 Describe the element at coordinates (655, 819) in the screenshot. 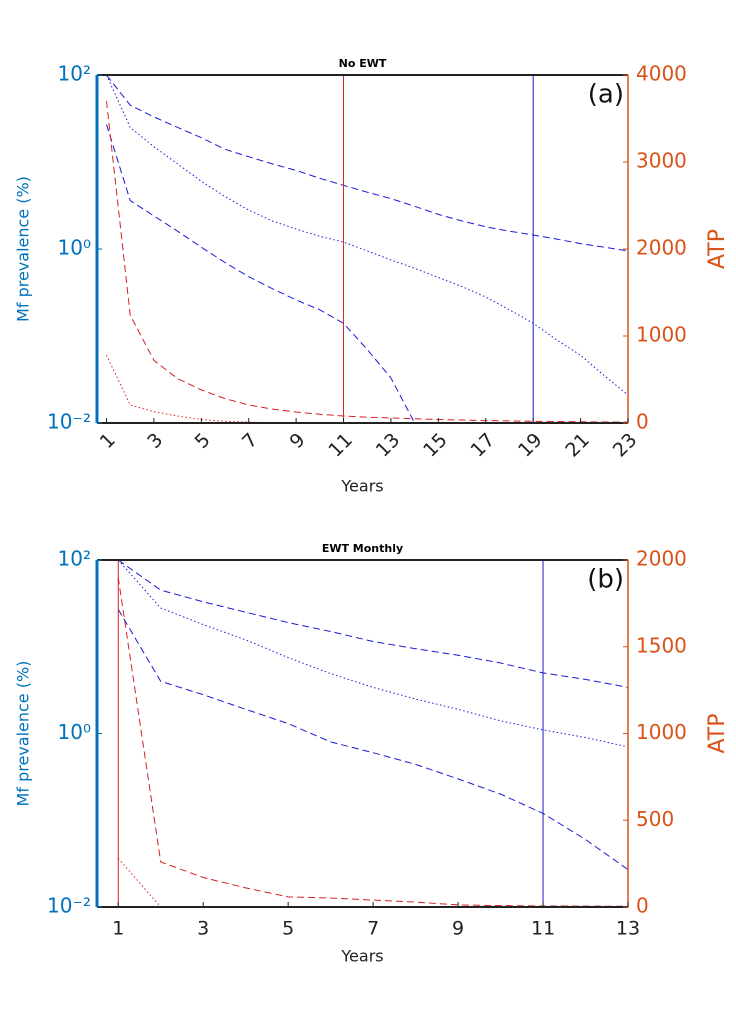

I see `y2-tick-label: 500` at that location.